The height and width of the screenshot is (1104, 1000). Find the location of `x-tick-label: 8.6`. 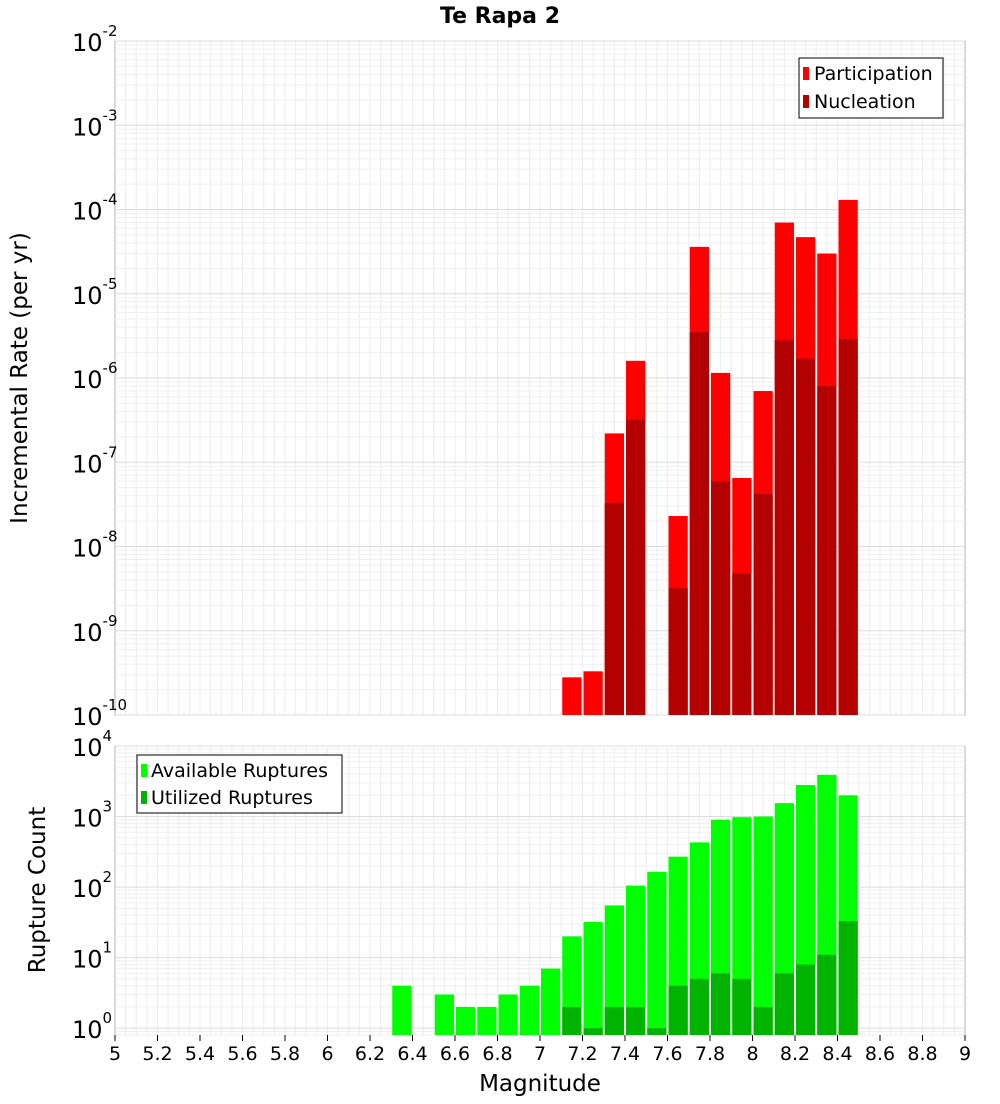

x-tick-label: 8.6 is located at coordinates (880, 1054).